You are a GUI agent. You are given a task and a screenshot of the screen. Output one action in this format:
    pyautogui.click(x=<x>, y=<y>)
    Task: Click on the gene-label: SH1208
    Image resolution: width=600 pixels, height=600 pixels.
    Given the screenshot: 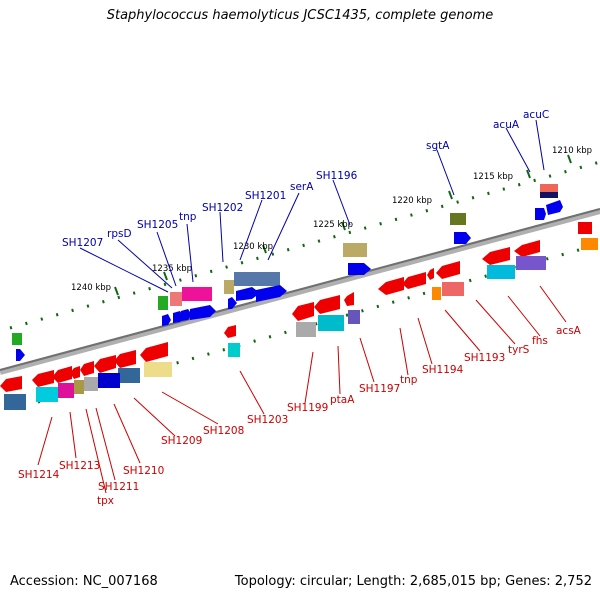 What is the action you would take?
    pyautogui.click(x=223, y=431)
    